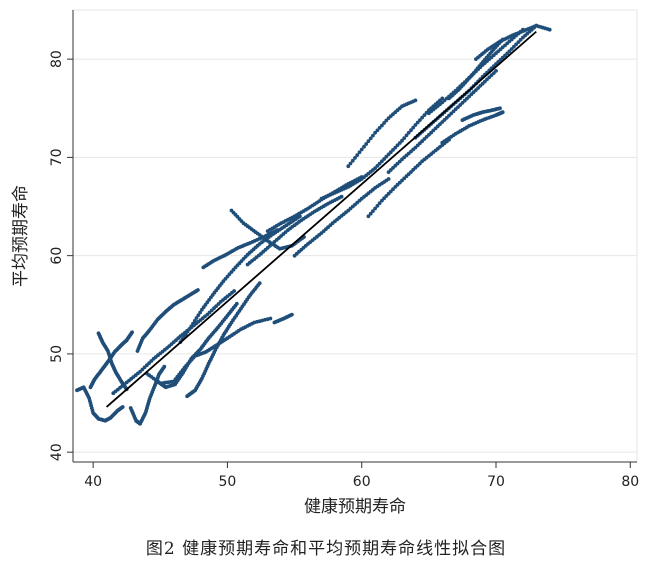 The image size is (652, 571). What do you see at coordinates (21, 236) in the screenshot?
I see `y-axis-title: 平均预期寿命` at bounding box center [21, 236].